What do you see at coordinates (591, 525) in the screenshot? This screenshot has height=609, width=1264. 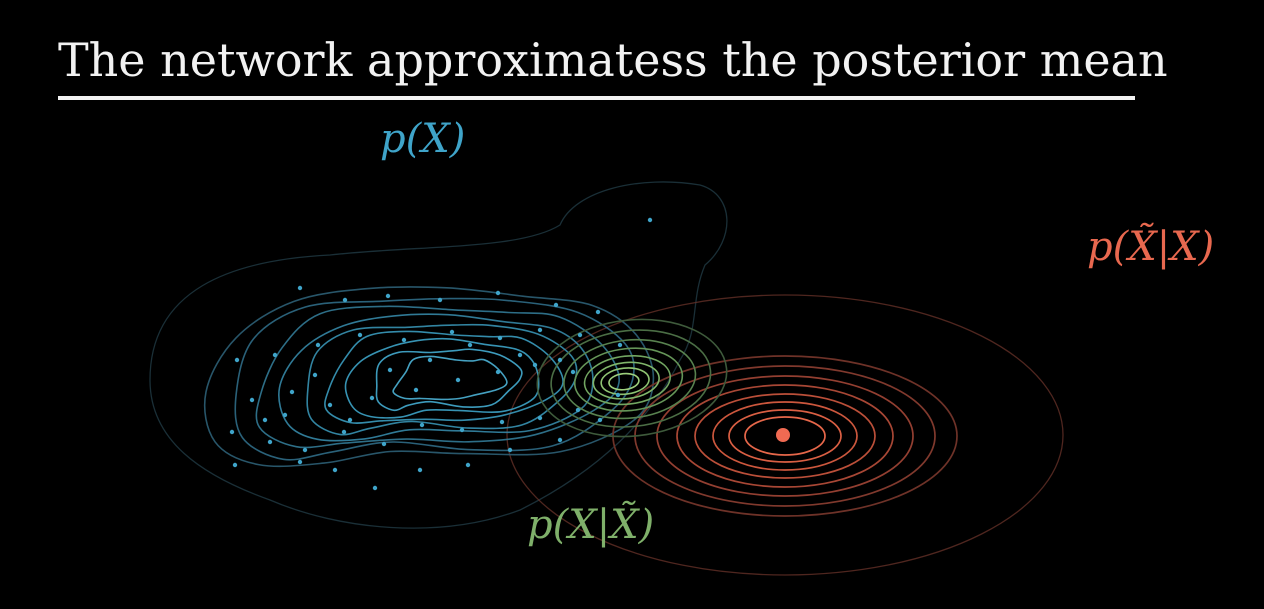 I see `posterior-label: p(X|X̃)` at bounding box center [591, 525].